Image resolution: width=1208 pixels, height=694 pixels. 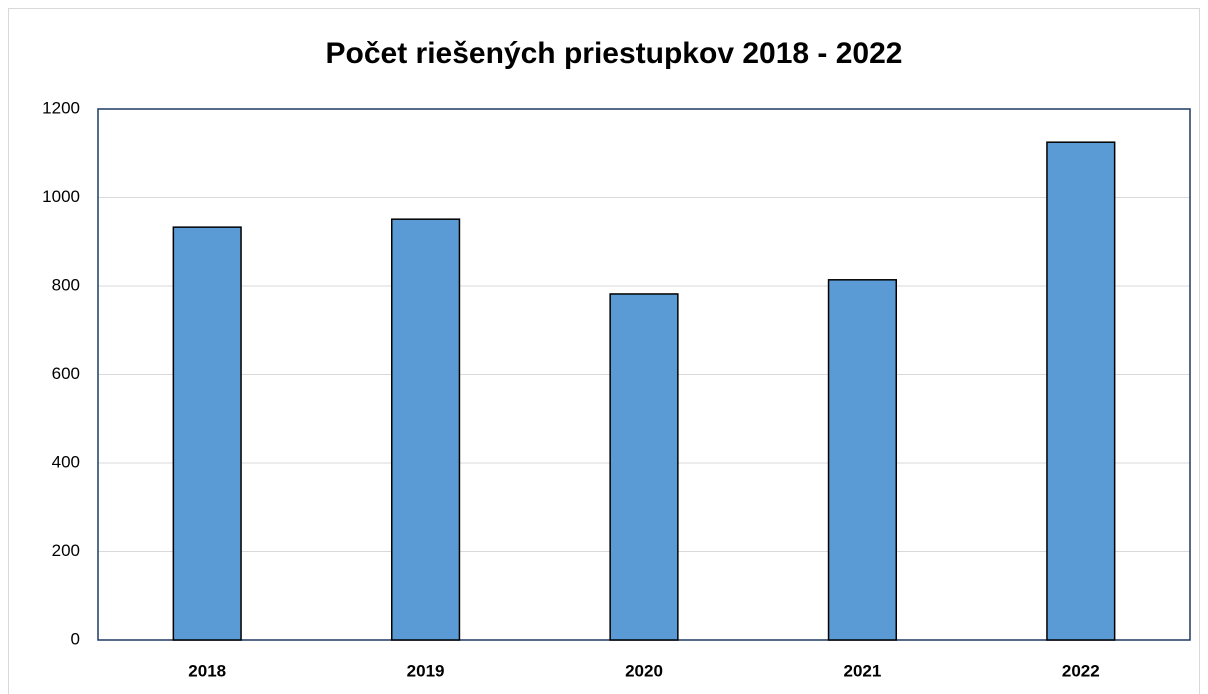 What do you see at coordinates (862, 670) in the screenshot?
I see `x-tick-label: 2021` at bounding box center [862, 670].